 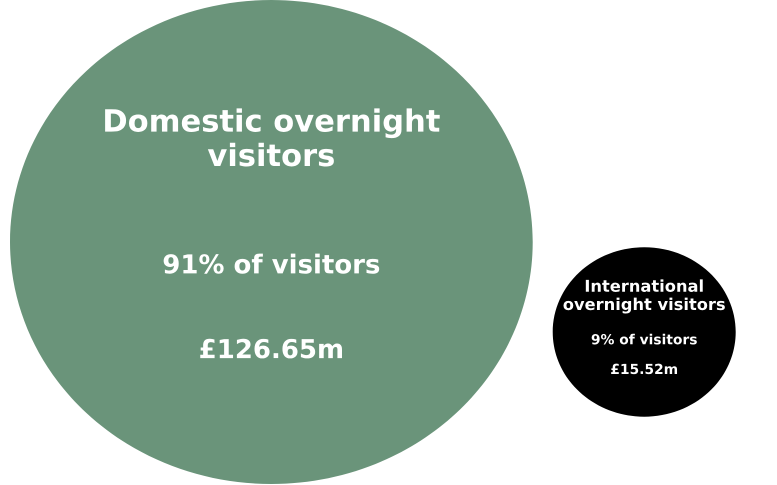 What do you see at coordinates (272, 137) in the screenshot?
I see `category-label: Domestic overnight visitors` at bounding box center [272, 137].